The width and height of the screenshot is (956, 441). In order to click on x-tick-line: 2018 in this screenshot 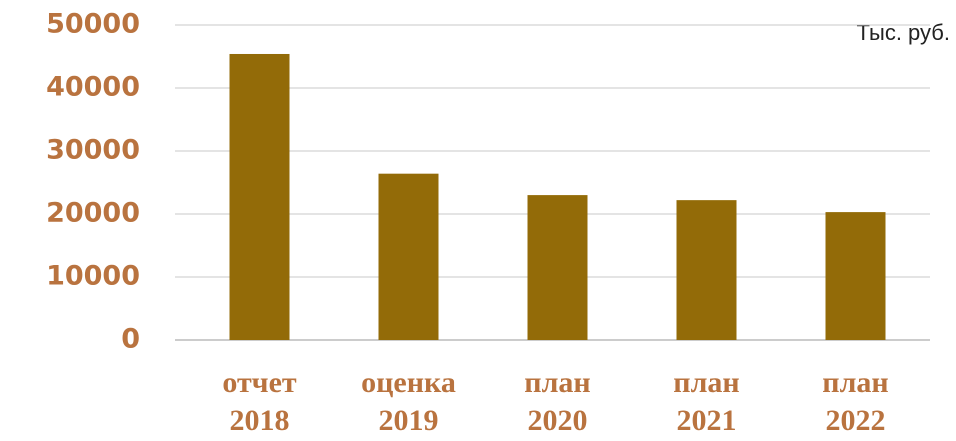, I will do `click(260, 420)`.